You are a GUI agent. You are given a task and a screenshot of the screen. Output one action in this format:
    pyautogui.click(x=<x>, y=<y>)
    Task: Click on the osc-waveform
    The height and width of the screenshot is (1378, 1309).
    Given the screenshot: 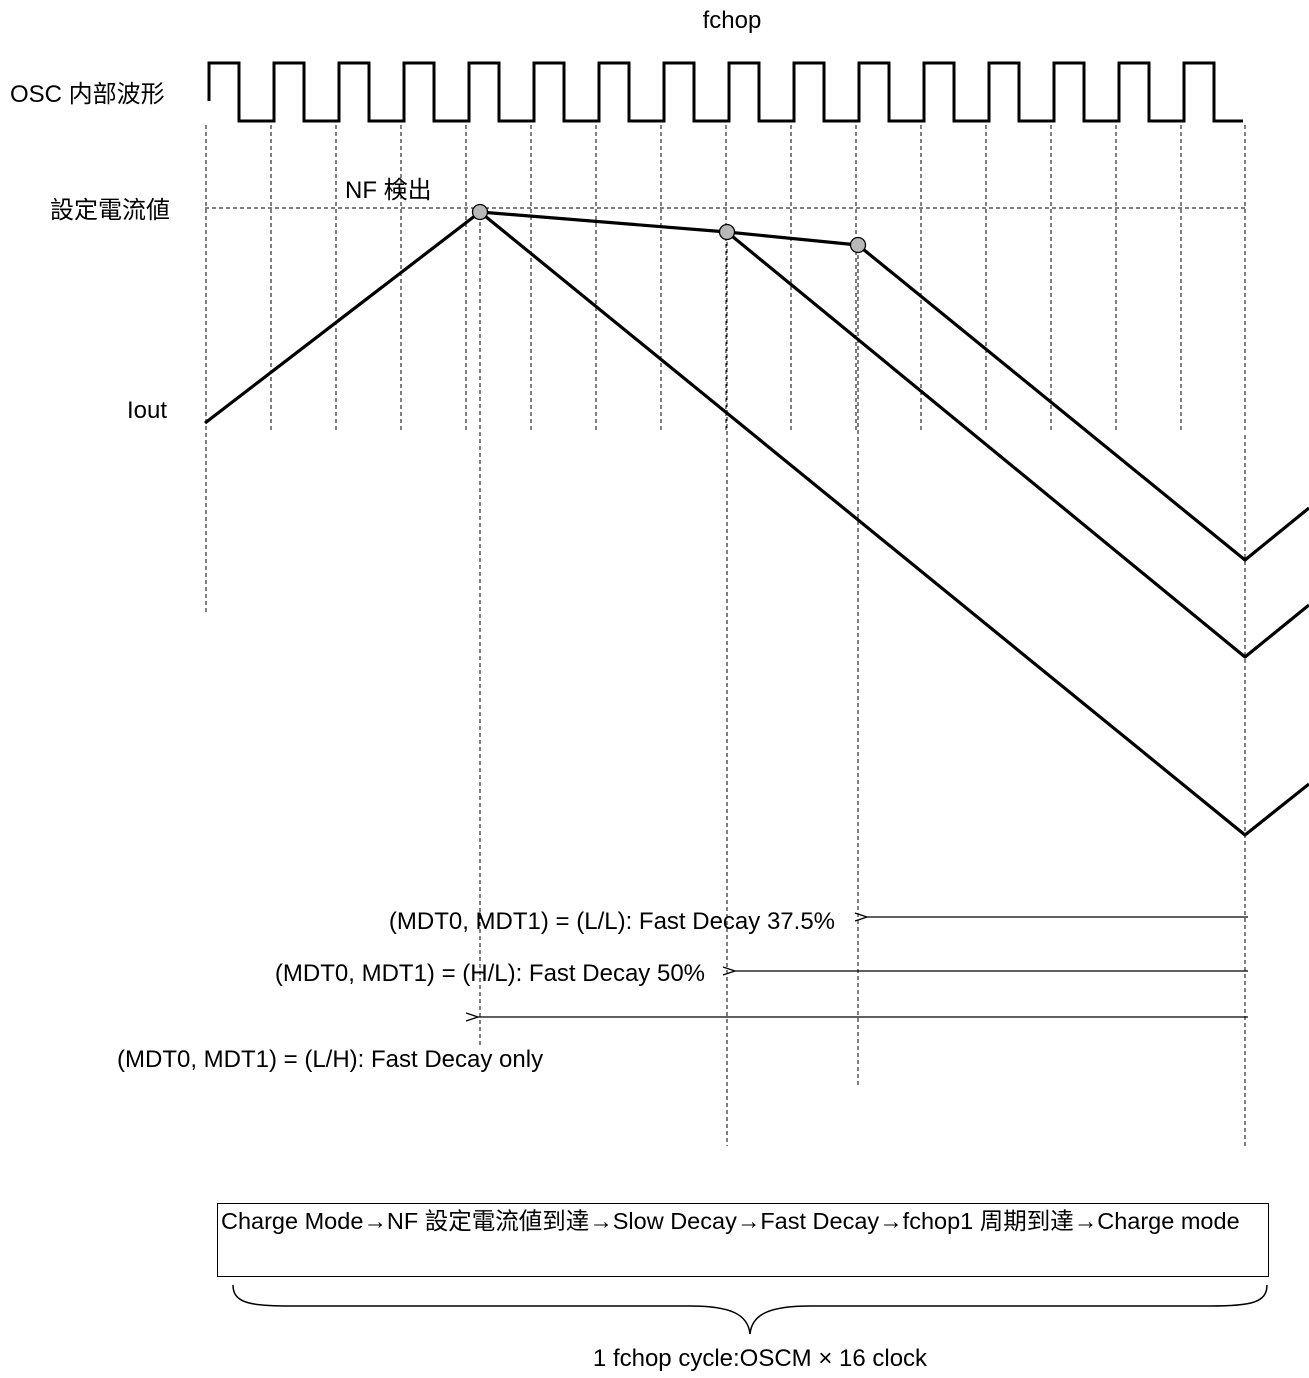 What is the action you would take?
    pyautogui.click(x=725, y=92)
    